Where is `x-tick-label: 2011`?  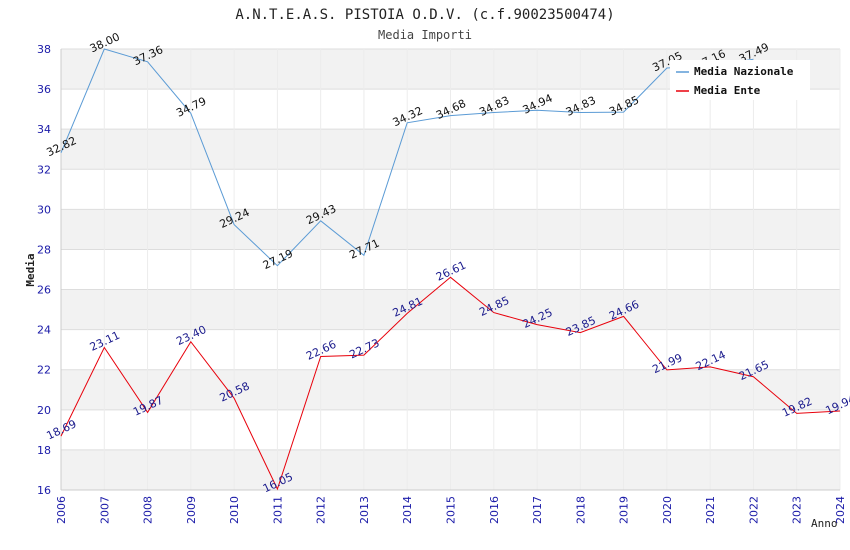 x-tick-label: 2011 is located at coordinates (277, 510).